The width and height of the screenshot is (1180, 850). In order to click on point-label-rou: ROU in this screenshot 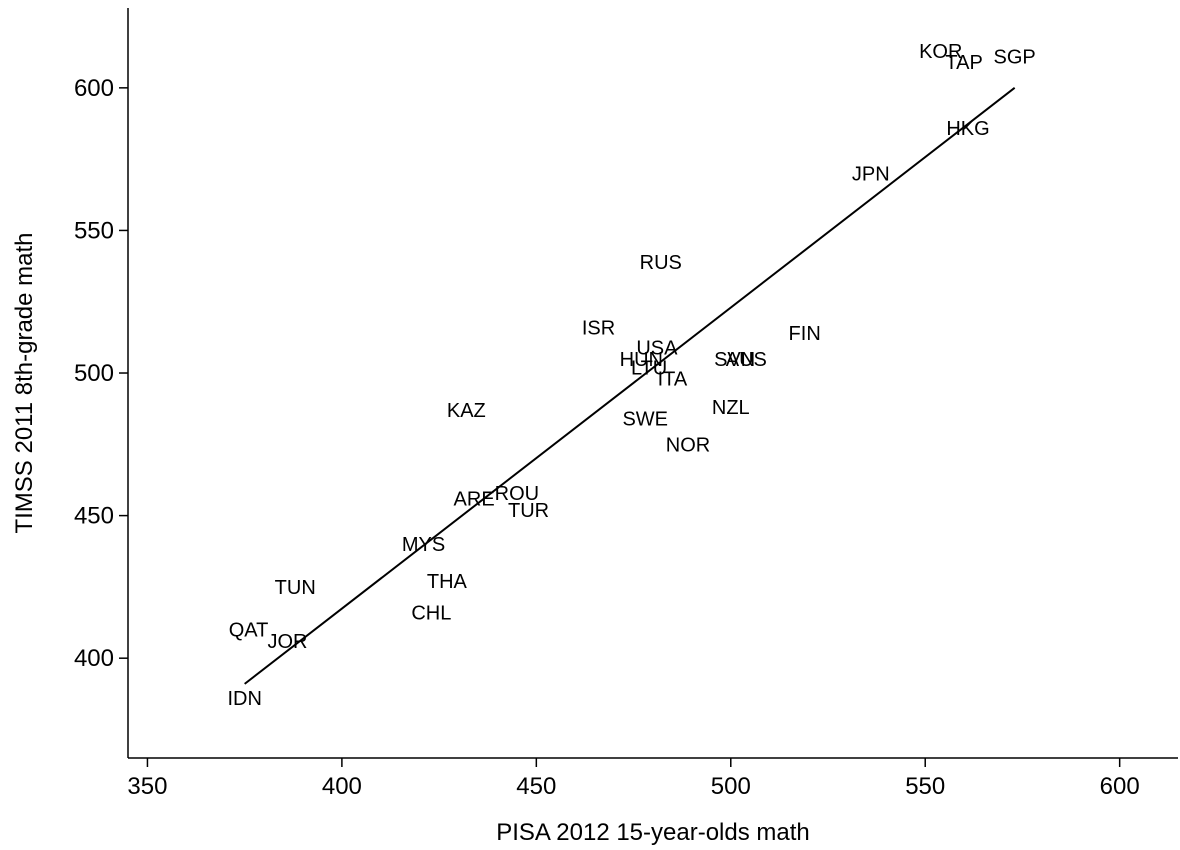, I will do `click(517, 494)`.